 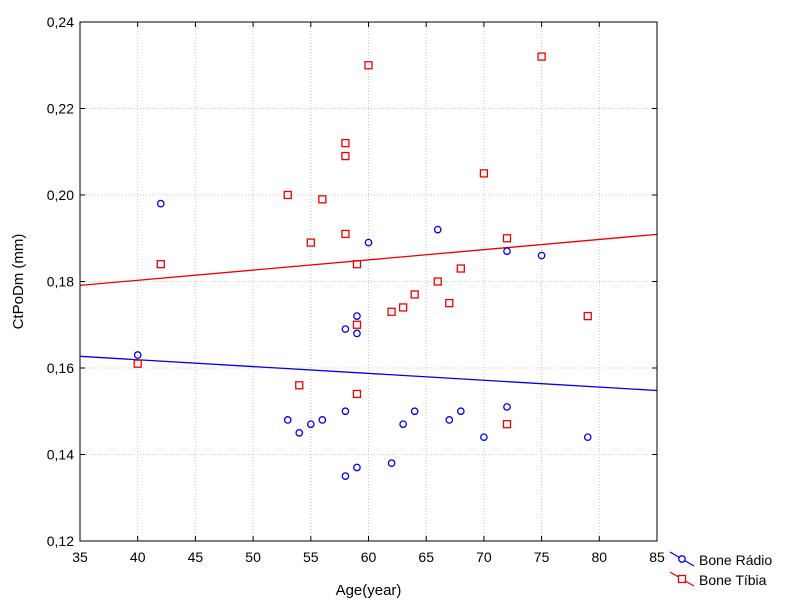 What do you see at coordinates (60, 541) in the screenshot?
I see `y-tick-label: 0,12` at bounding box center [60, 541].